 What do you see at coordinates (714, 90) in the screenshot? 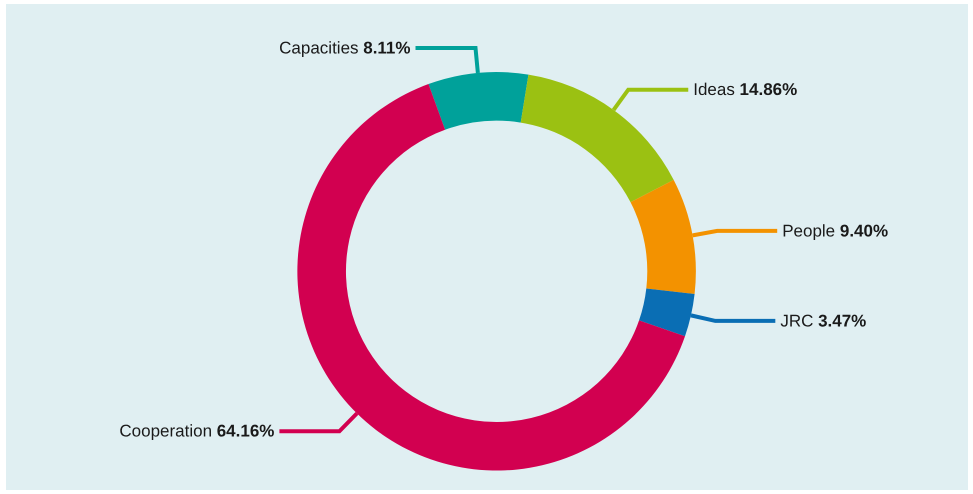
I see `slice-label: Ideas` at bounding box center [714, 90].